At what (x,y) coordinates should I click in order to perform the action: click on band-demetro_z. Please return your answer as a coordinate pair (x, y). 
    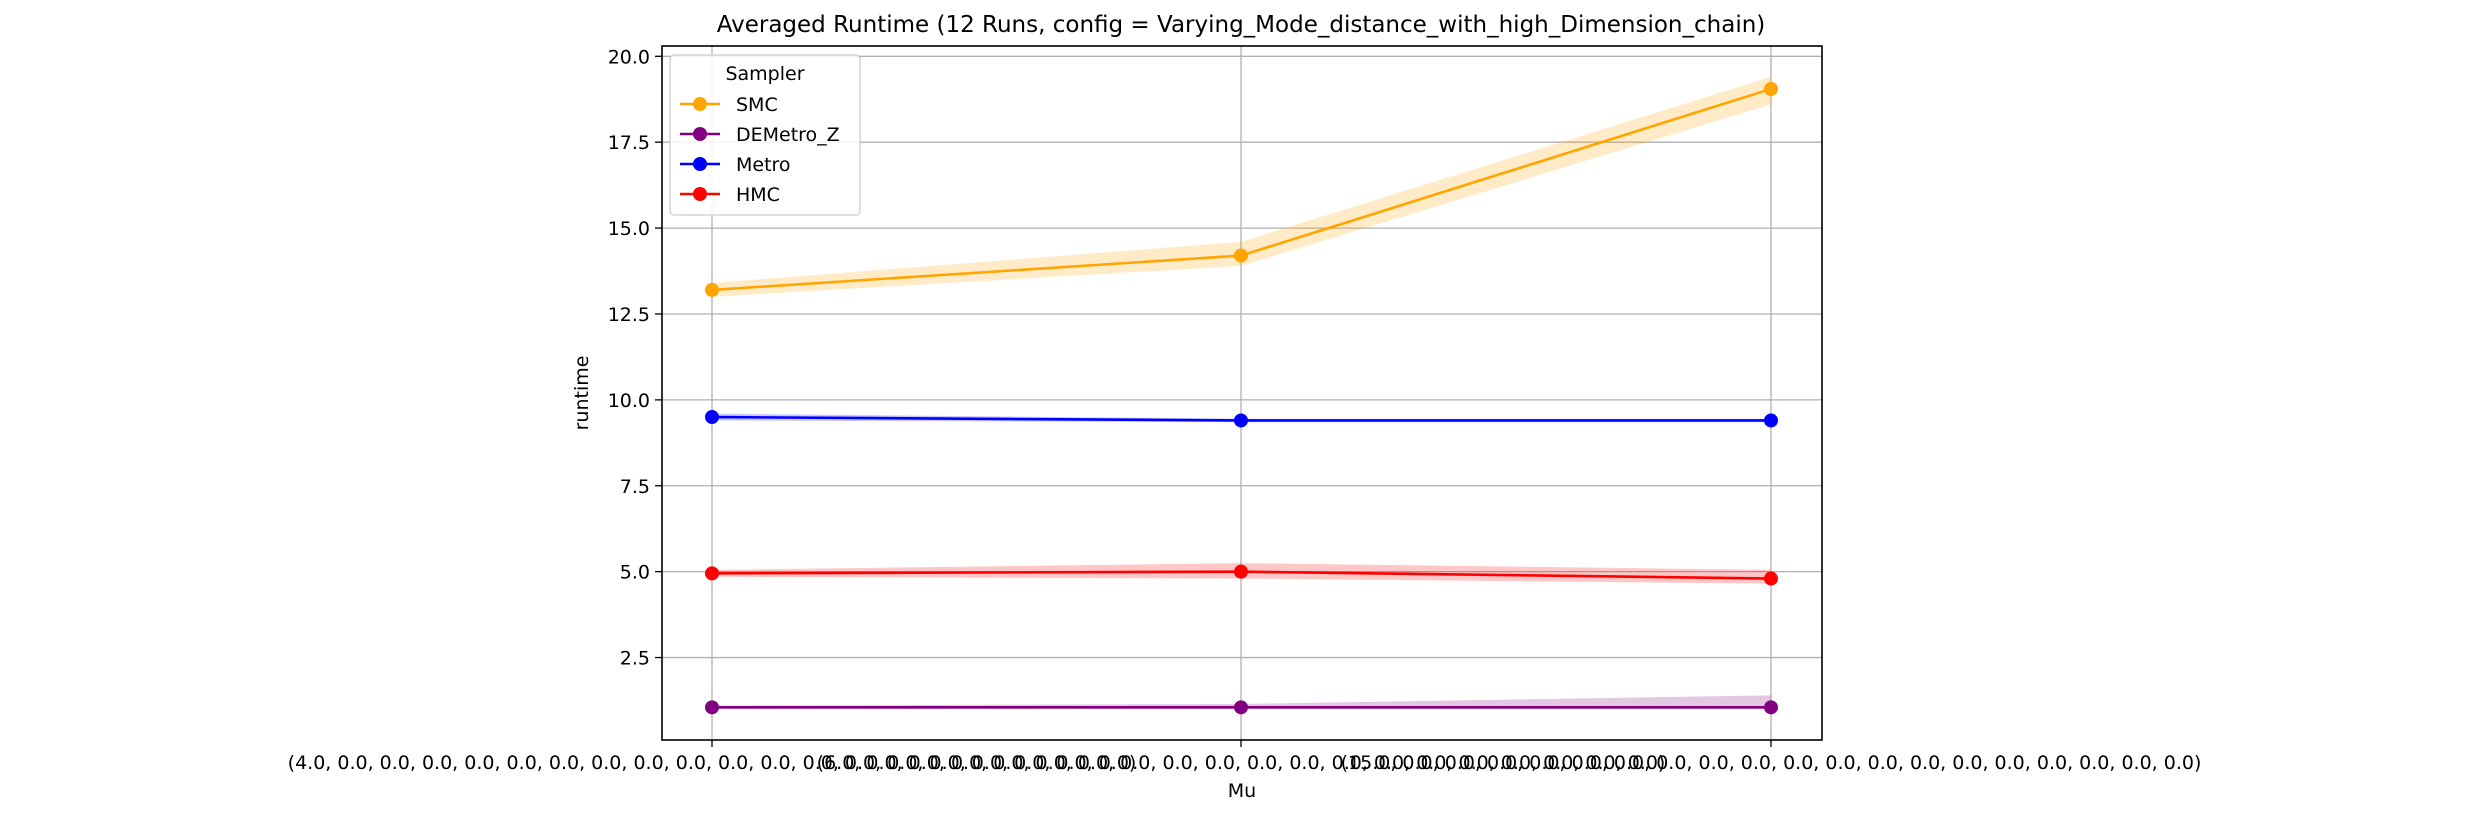
    Looking at the image, I should click on (1241, 702).